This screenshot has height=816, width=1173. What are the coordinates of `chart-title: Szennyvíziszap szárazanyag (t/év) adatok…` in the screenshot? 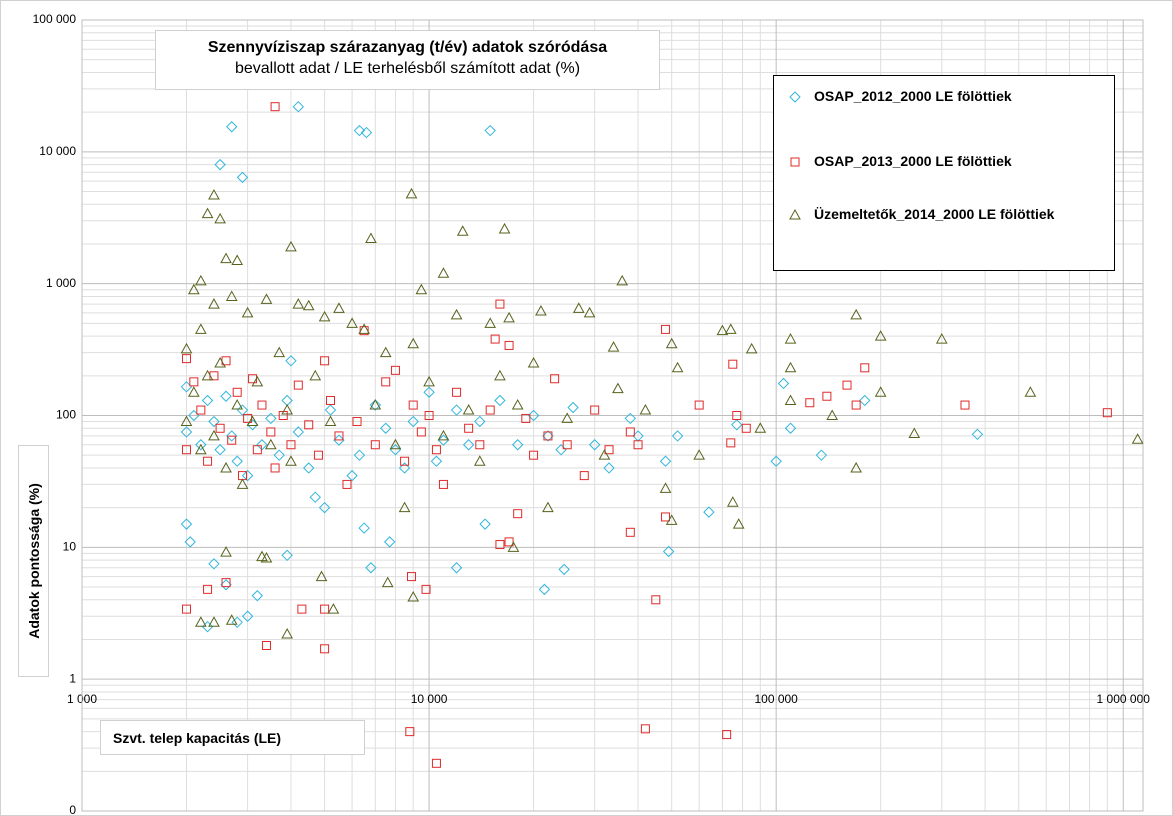 It's located at (407, 47).